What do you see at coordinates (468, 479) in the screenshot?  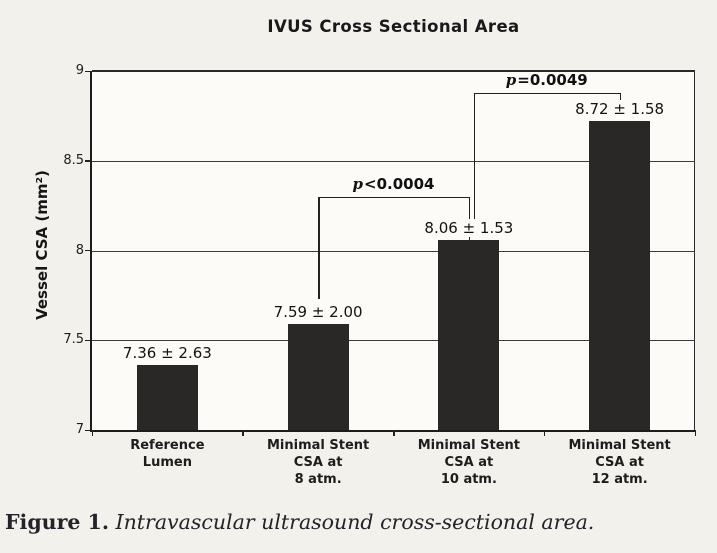 I see `x-category-label-line: 10 atm.` at bounding box center [468, 479].